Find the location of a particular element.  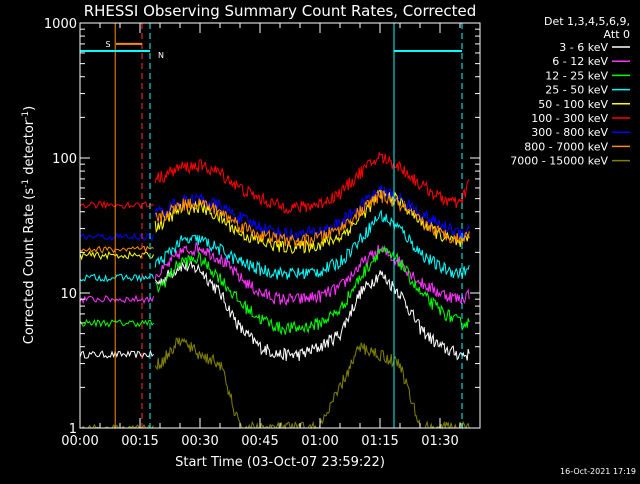

y-tick-label: 100 is located at coordinates (64, 159).